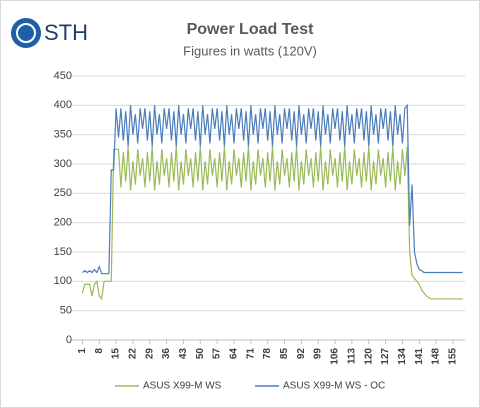  What do you see at coordinates (250, 354) in the screenshot?
I see `x-tick-label: 71` at bounding box center [250, 354].